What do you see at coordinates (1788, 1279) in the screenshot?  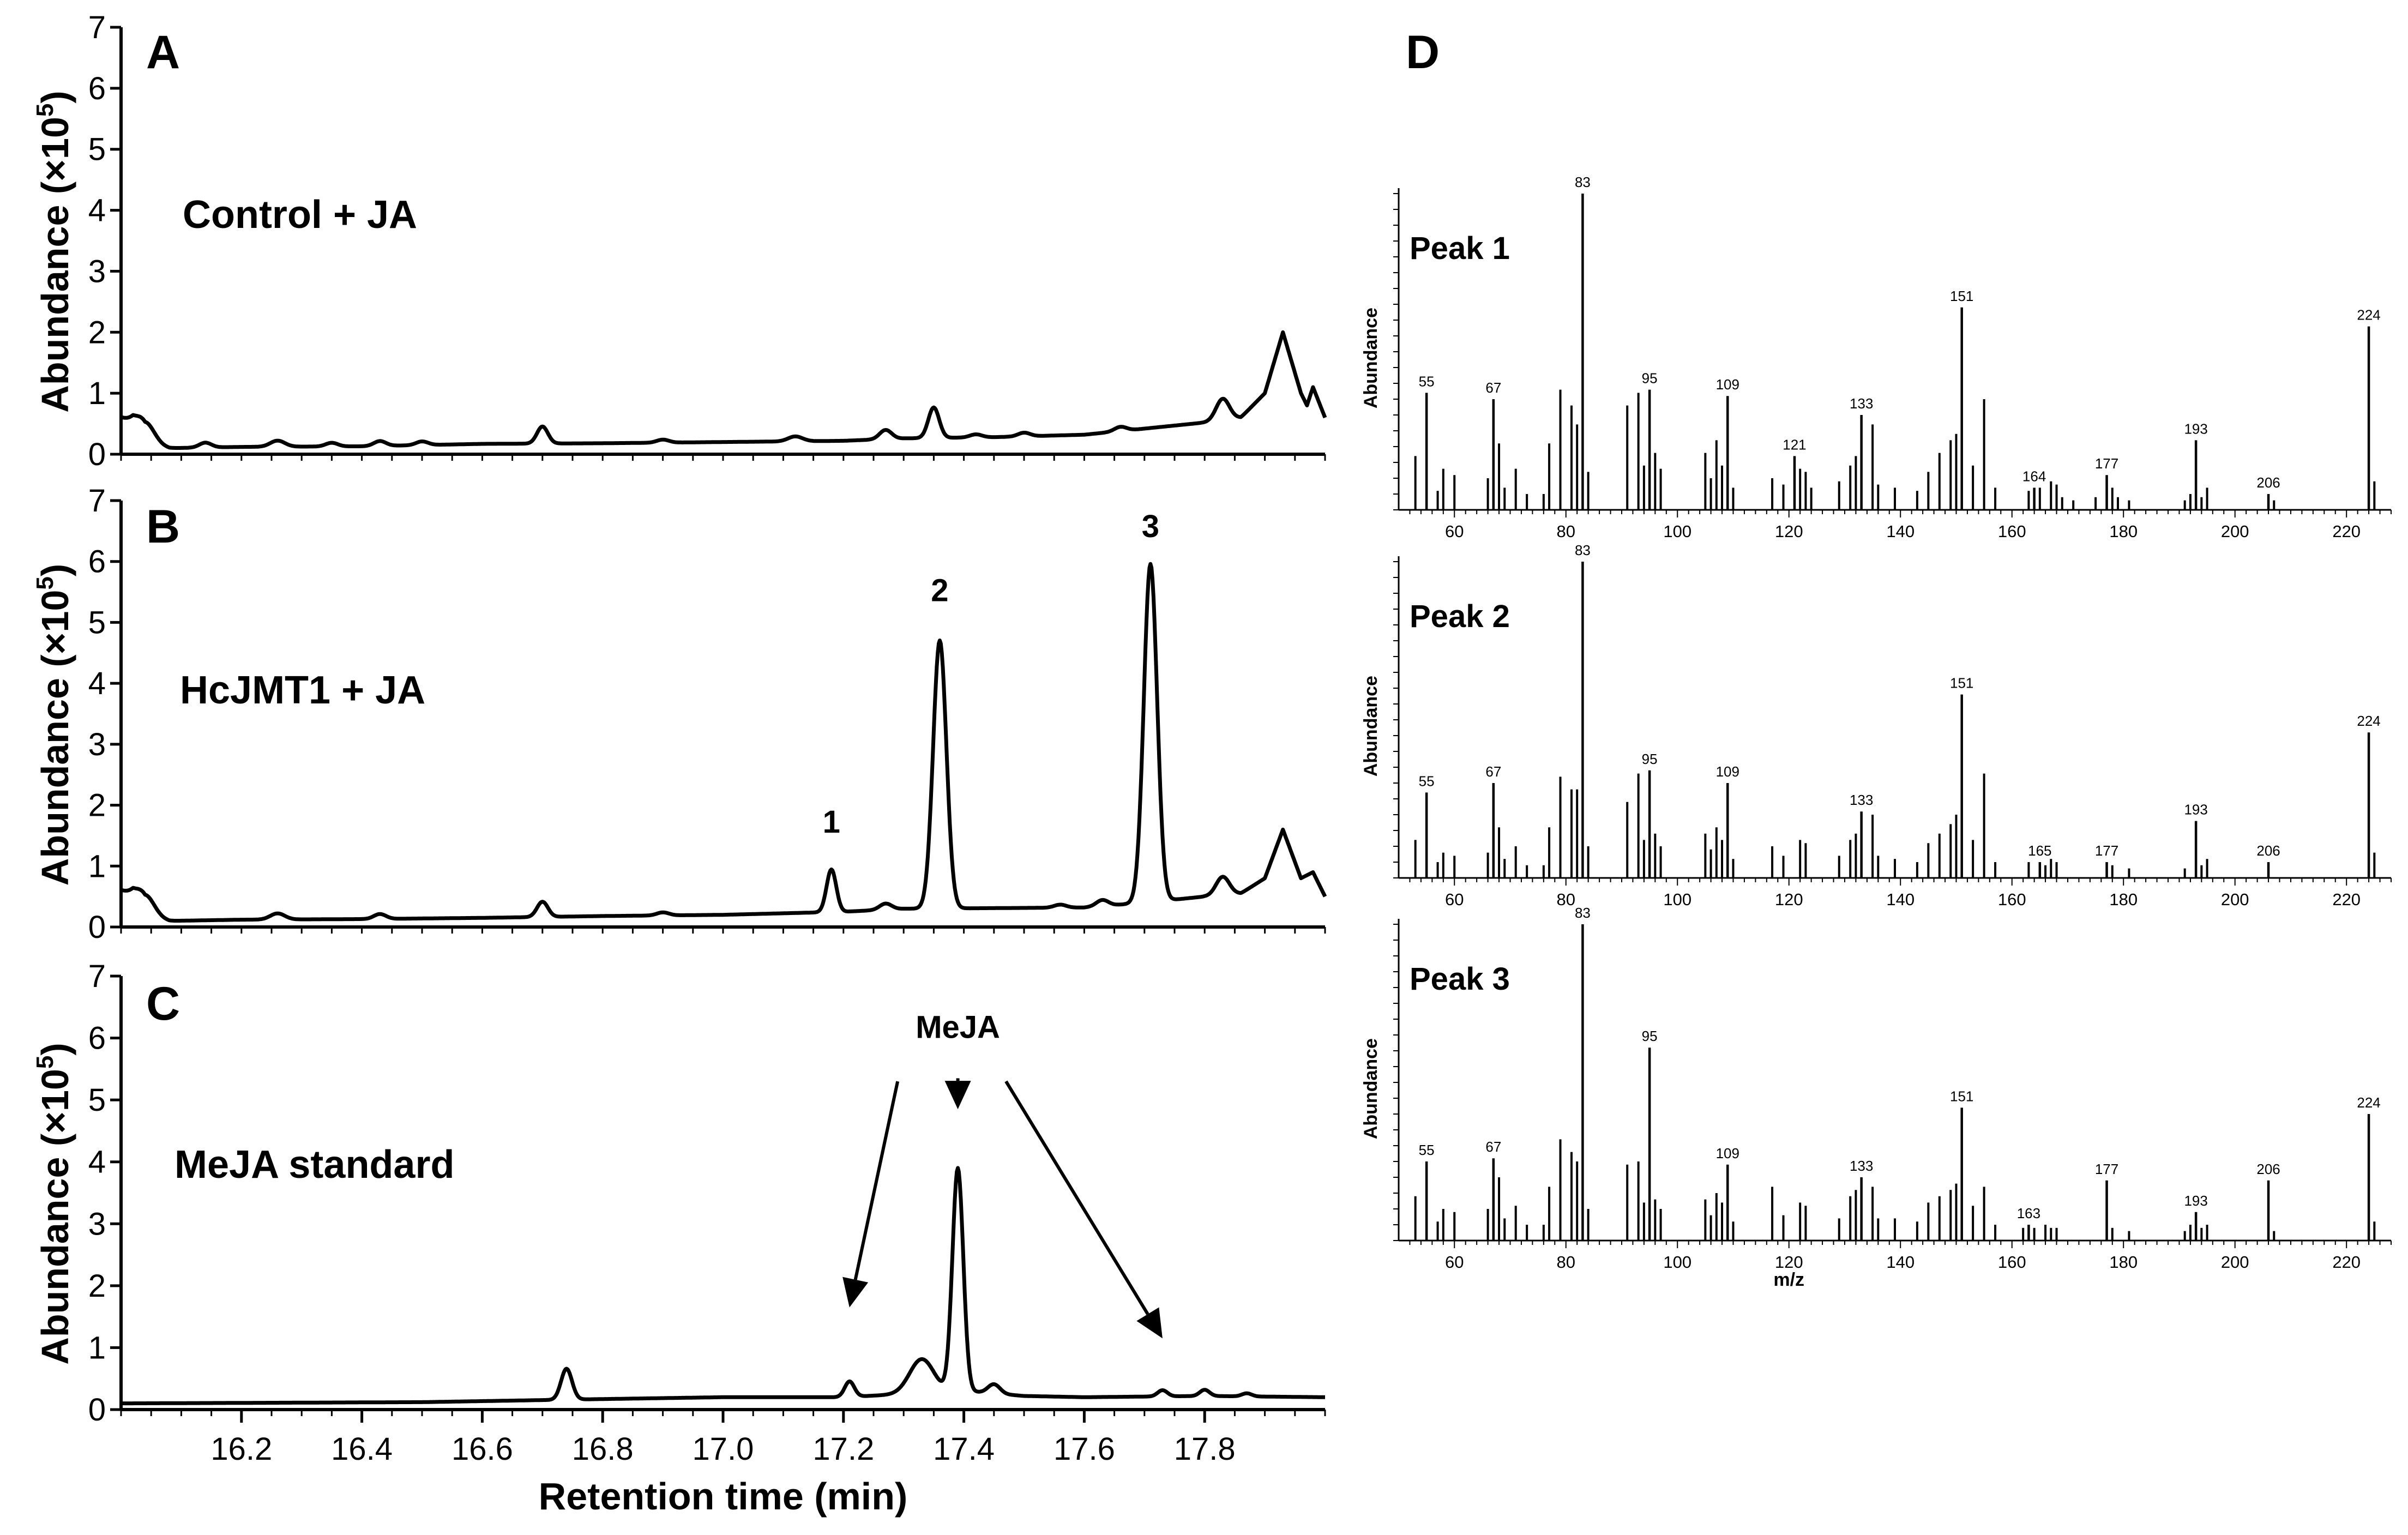 I see `ms-x-axis-label: m/z` at bounding box center [1788, 1279].